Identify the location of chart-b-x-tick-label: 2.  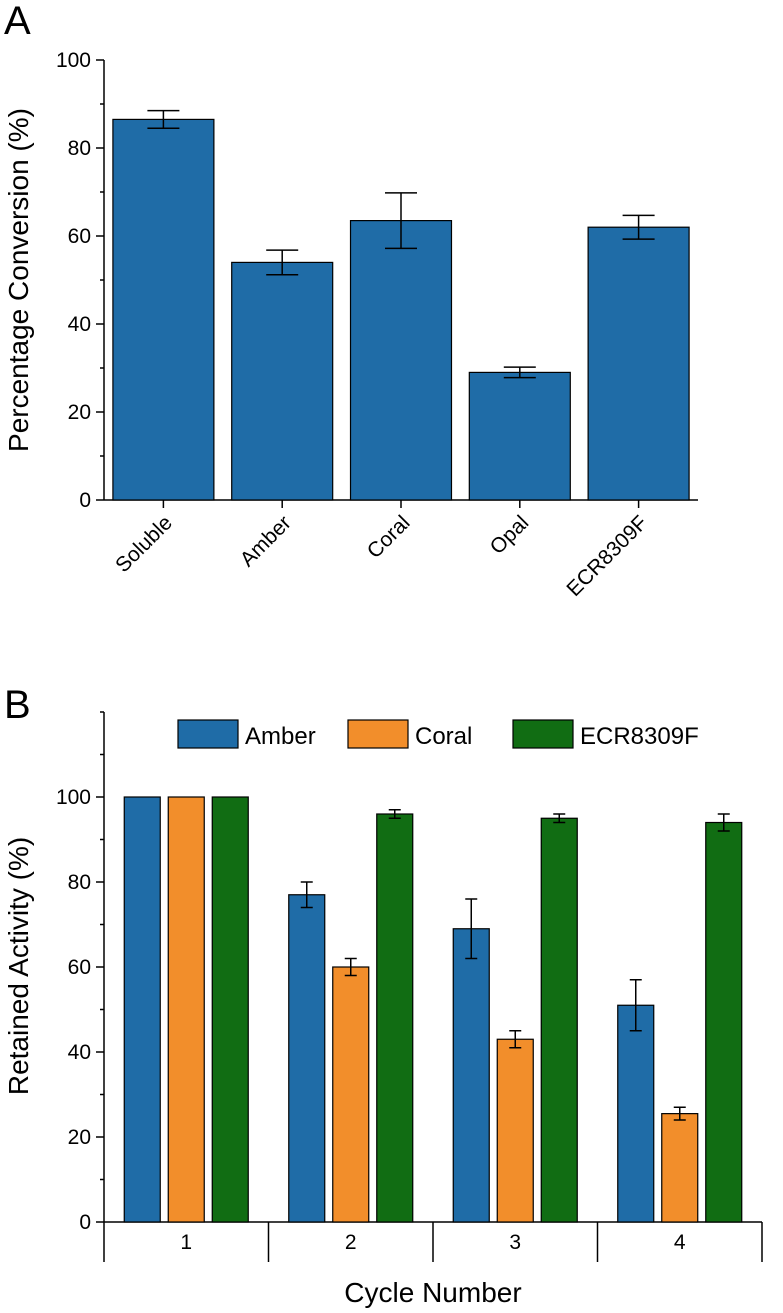
(351, 1242).